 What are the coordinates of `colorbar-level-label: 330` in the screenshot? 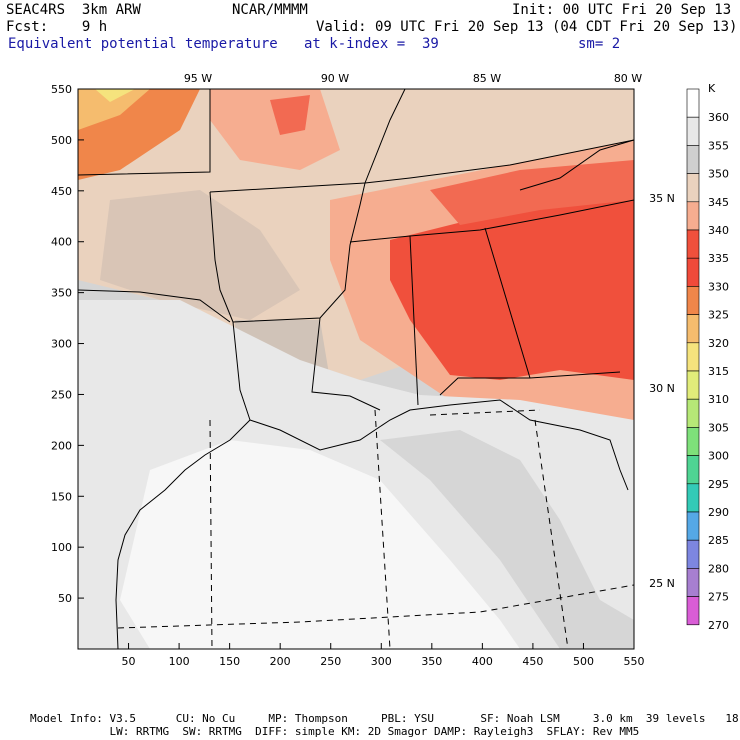 It's located at (718, 286).